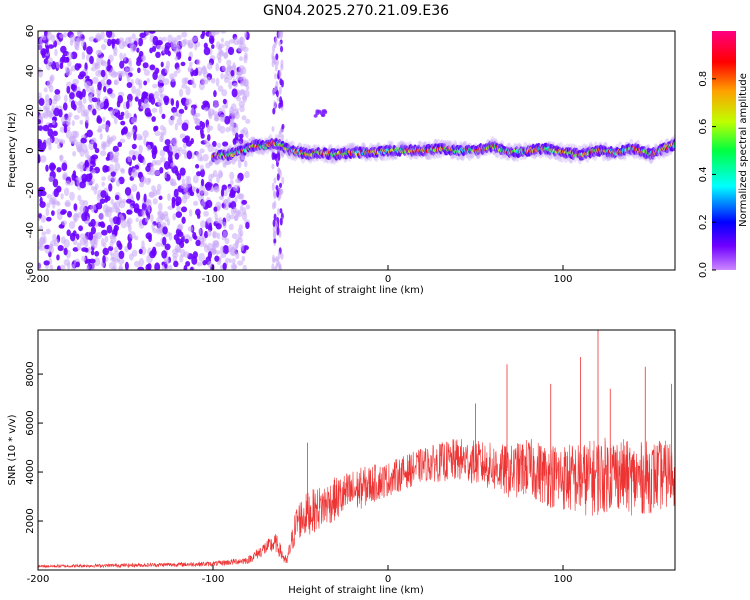  What do you see at coordinates (12, 150) in the screenshot?
I see `spectrogram-y-label: Frequency (Hz)` at bounding box center [12, 150].